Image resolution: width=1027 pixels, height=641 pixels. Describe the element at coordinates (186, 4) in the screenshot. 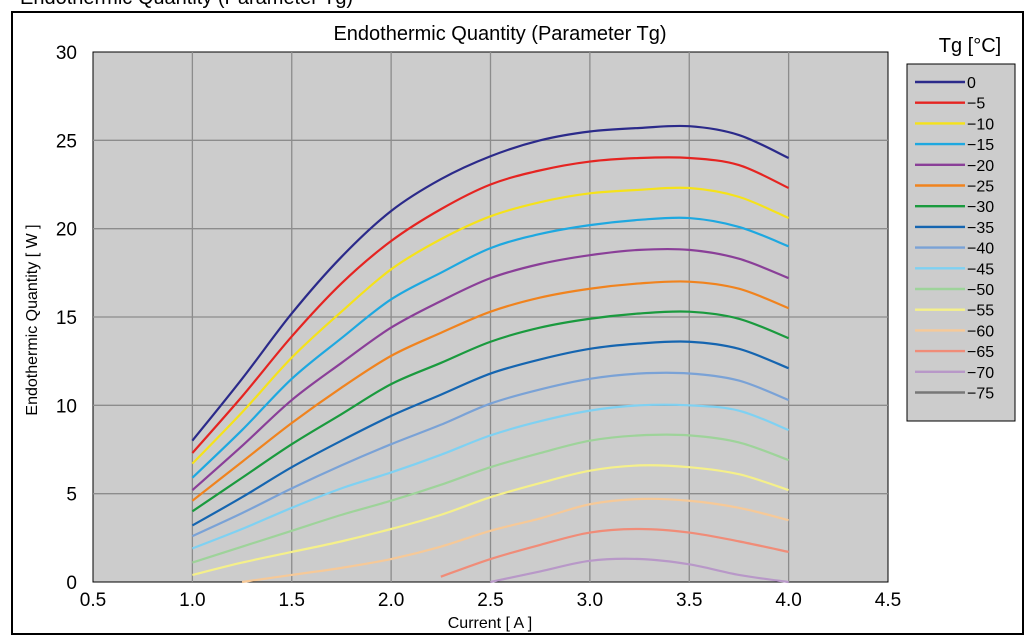

I see `partial-caption: Endothermic Quantity (Parameter Tg)` at that location.